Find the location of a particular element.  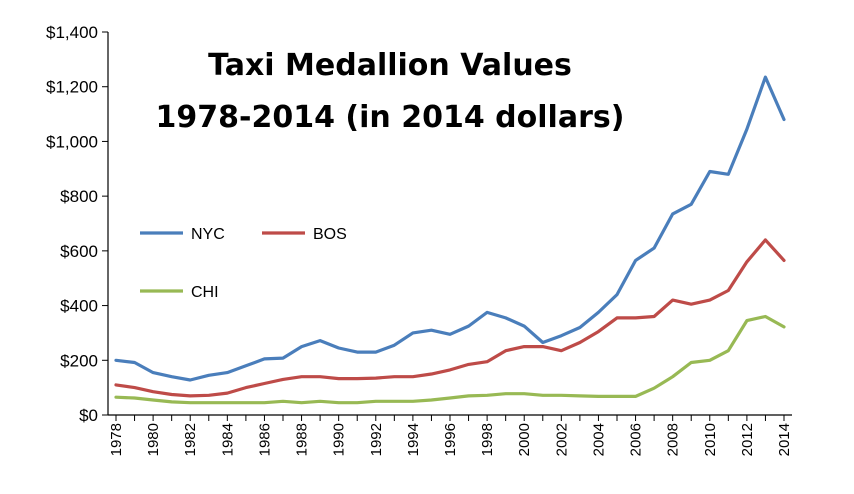

chart-title-line-2: 1978-2014 (in 2014 dollars) is located at coordinates (390, 117).